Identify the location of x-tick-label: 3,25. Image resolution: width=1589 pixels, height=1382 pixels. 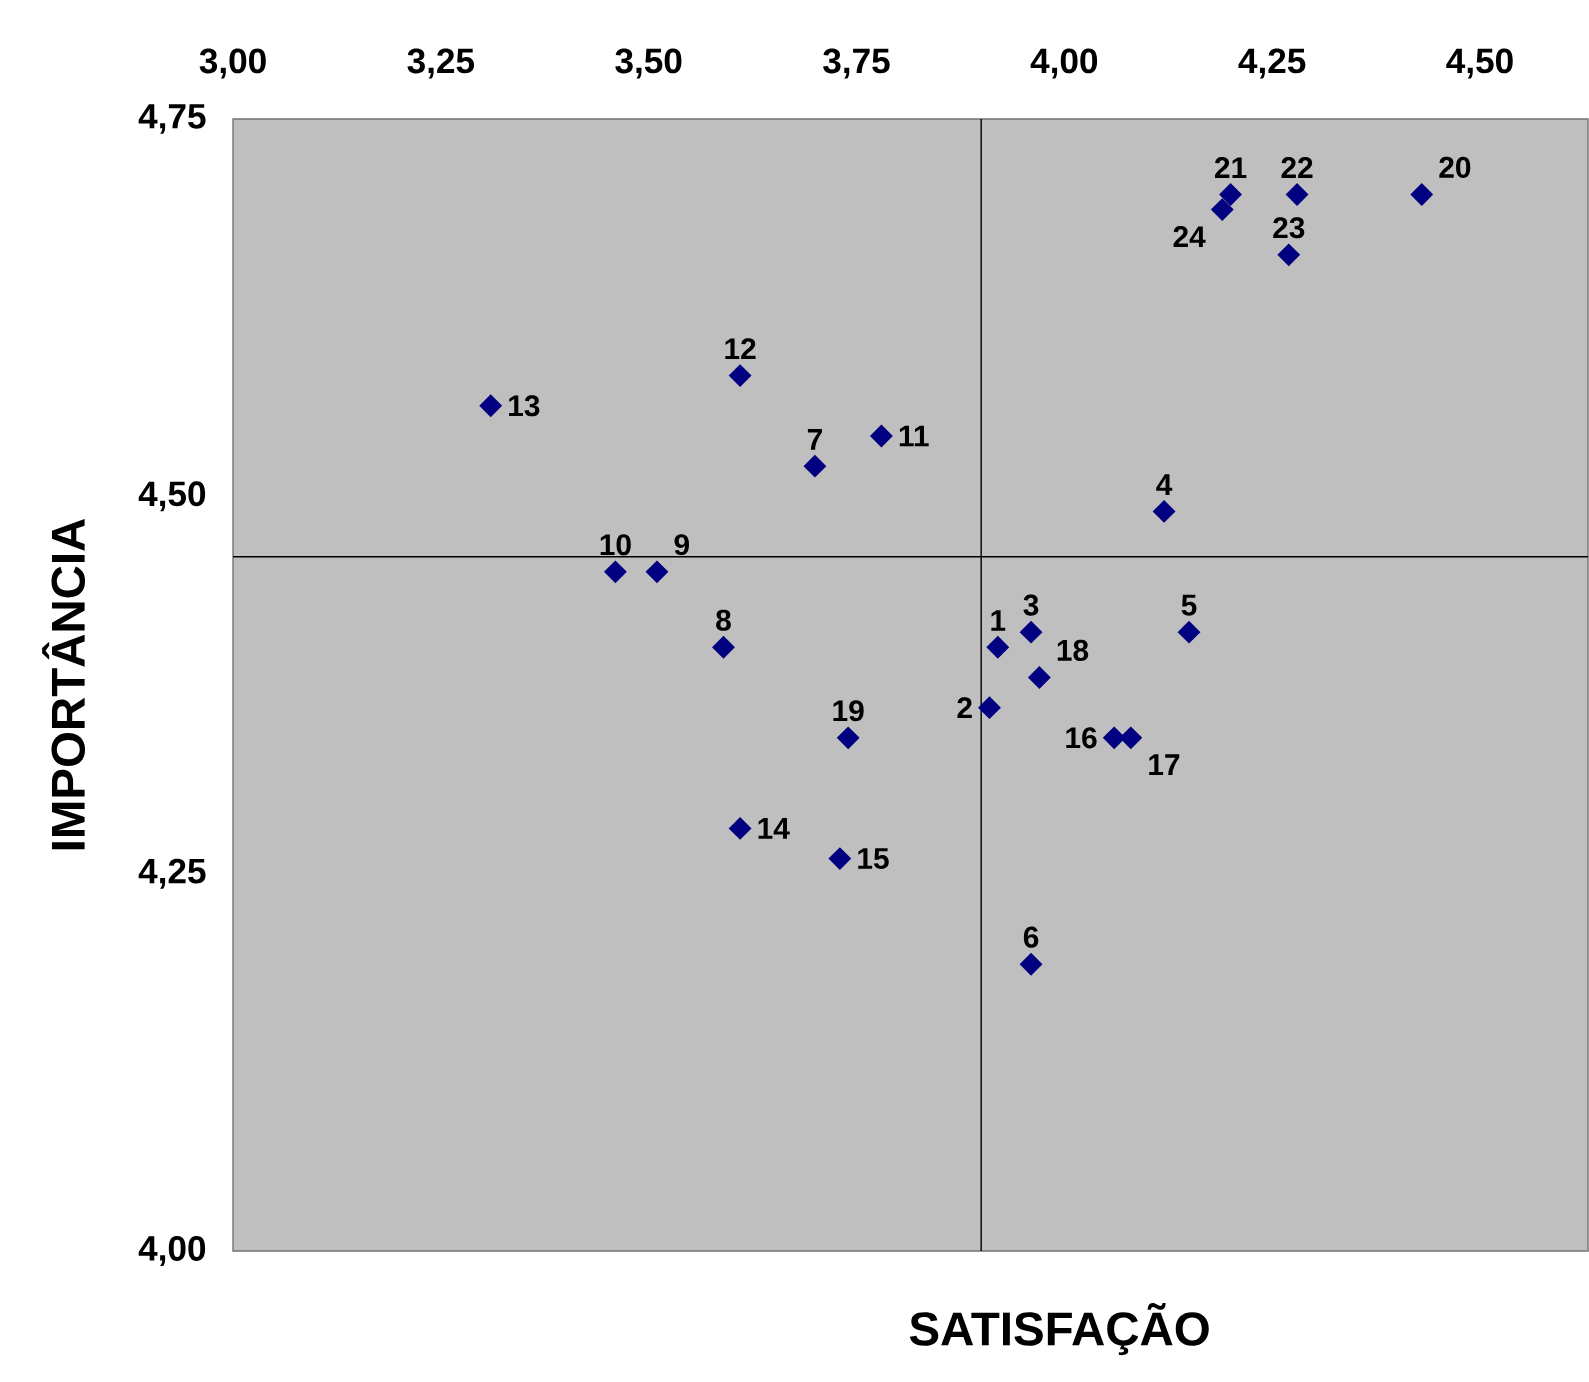
(441, 63).